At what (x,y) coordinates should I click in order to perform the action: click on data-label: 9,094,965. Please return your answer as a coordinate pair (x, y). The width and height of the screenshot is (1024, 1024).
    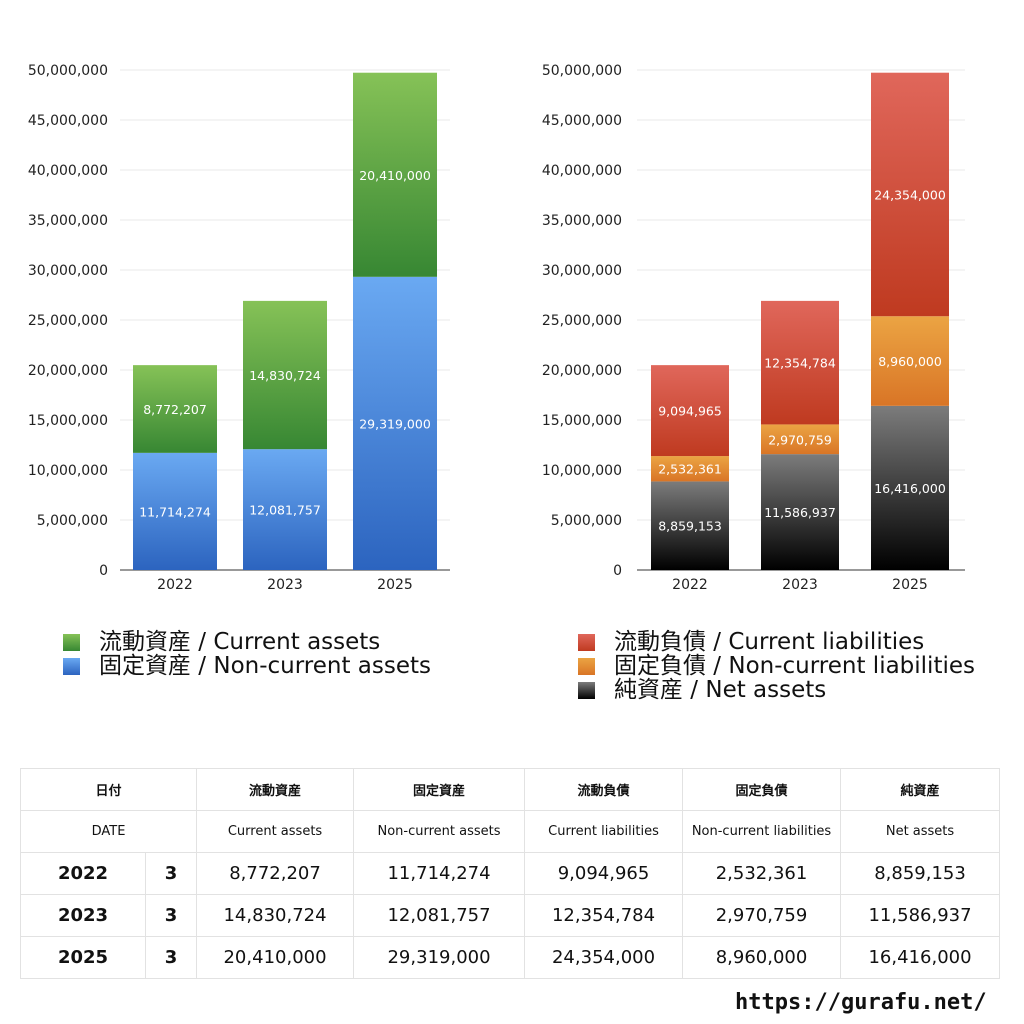
    Looking at the image, I should click on (690, 411).